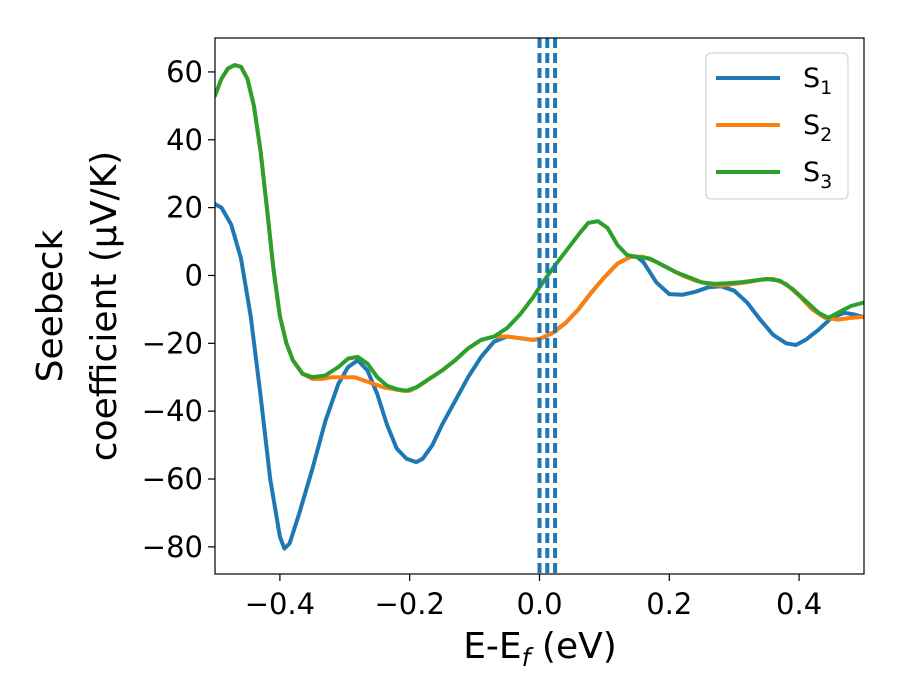  What do you see at coordinates (547, 306) in the screenshot?
I see `vertical-markers` at bounding box center [547, 306].